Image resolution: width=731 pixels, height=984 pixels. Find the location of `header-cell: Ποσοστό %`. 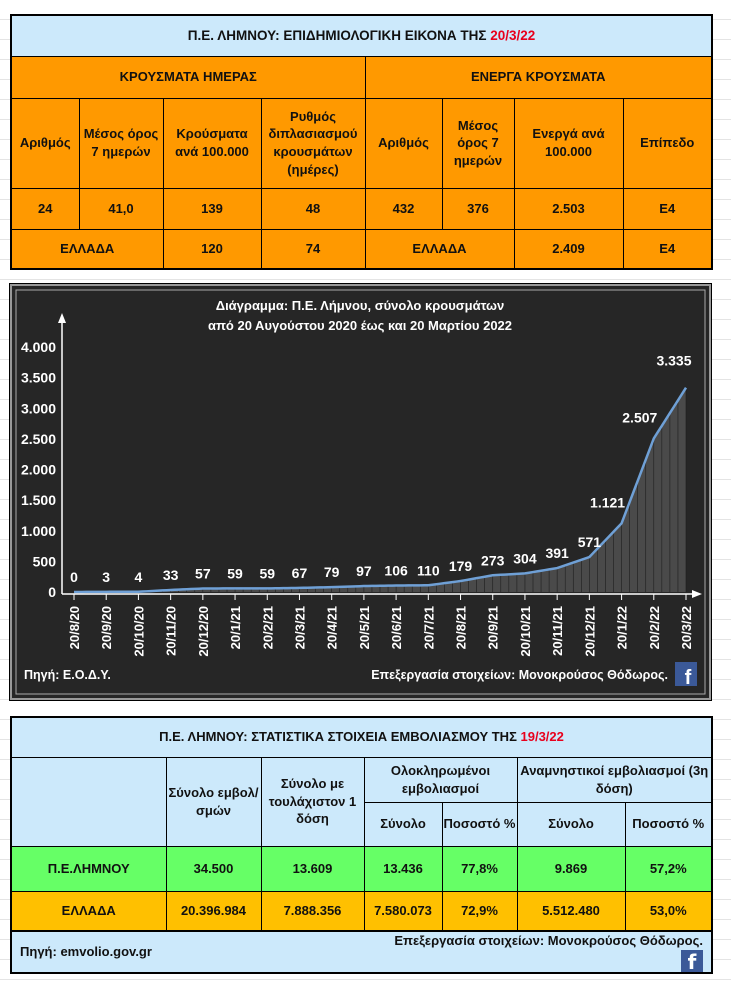

header-cell: Ποσοστό % is located at coordinates (479, 824).